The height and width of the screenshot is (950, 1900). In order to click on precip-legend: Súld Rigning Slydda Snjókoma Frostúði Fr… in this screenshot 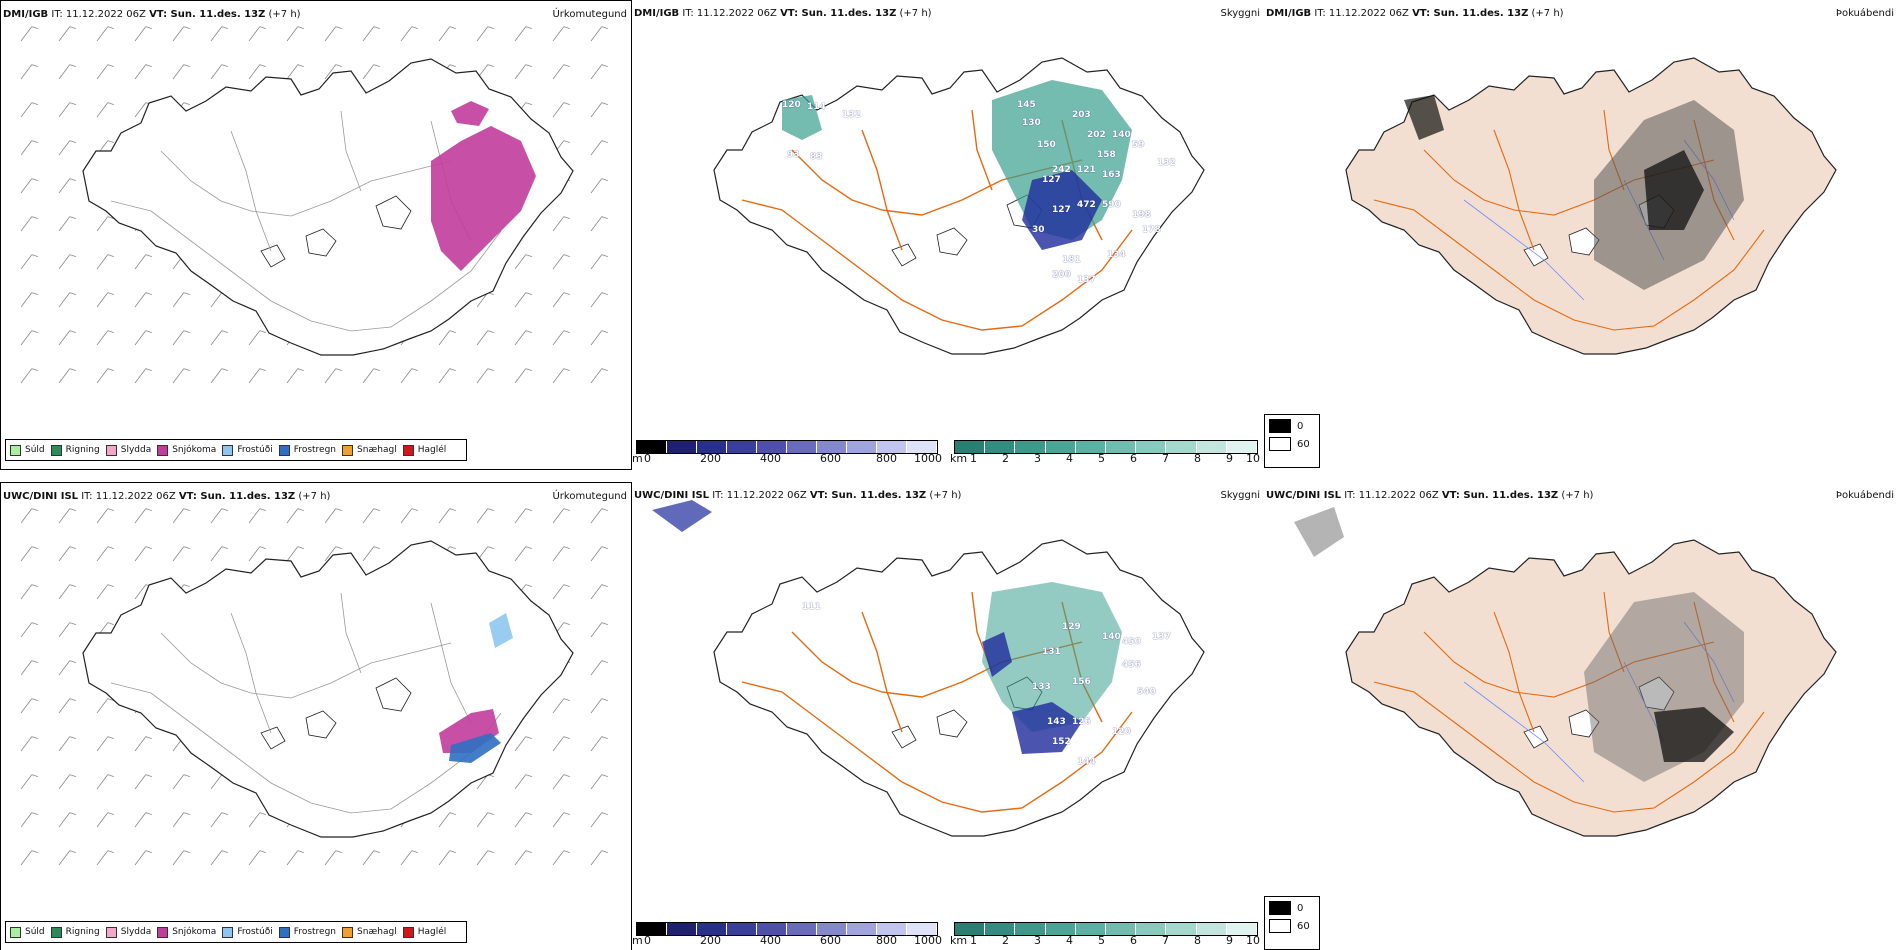, I will do `click(236, 932)`.